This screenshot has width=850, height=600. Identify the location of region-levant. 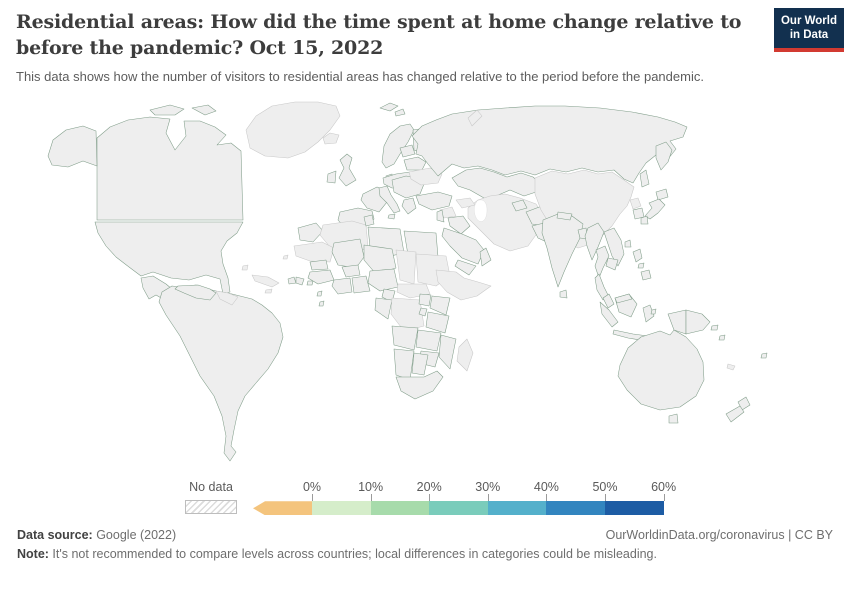
(440, 216).